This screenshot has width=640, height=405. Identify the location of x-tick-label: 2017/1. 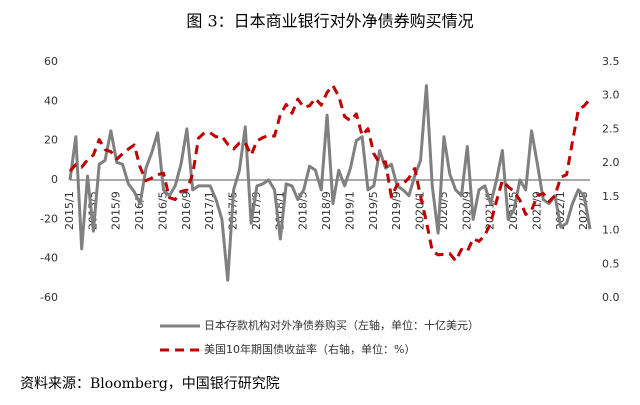
(209, 210).